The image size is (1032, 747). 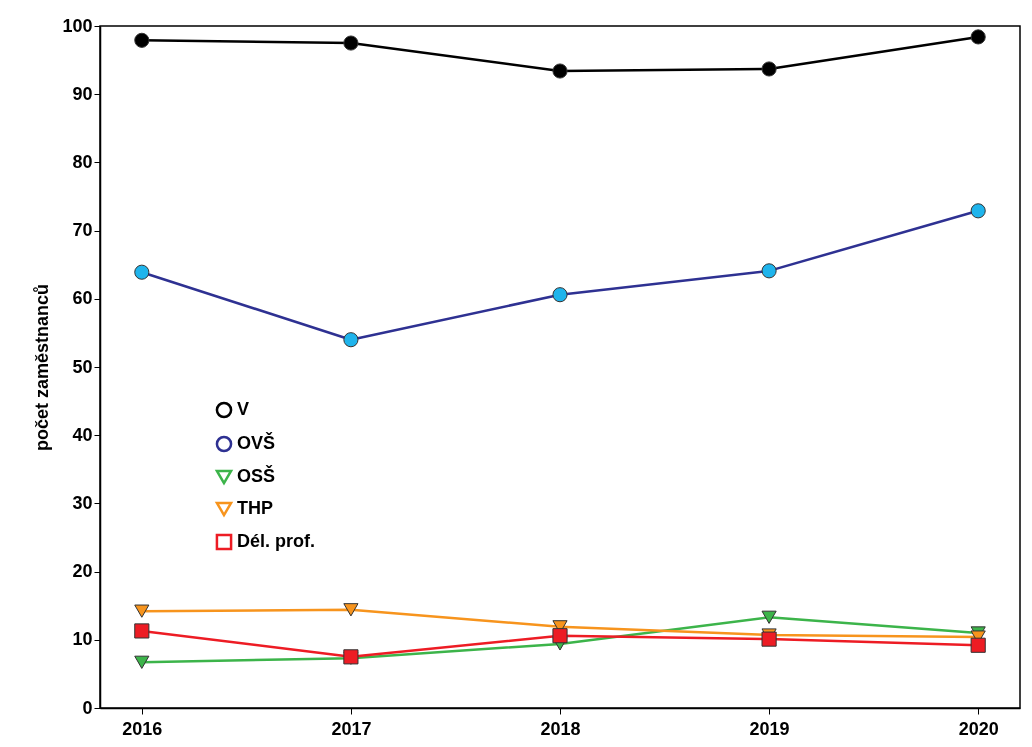 What do you see at coordinates (82, 639) in the screenshot?
I see `y-tick-label: 10` at bounding box center [82, 639].